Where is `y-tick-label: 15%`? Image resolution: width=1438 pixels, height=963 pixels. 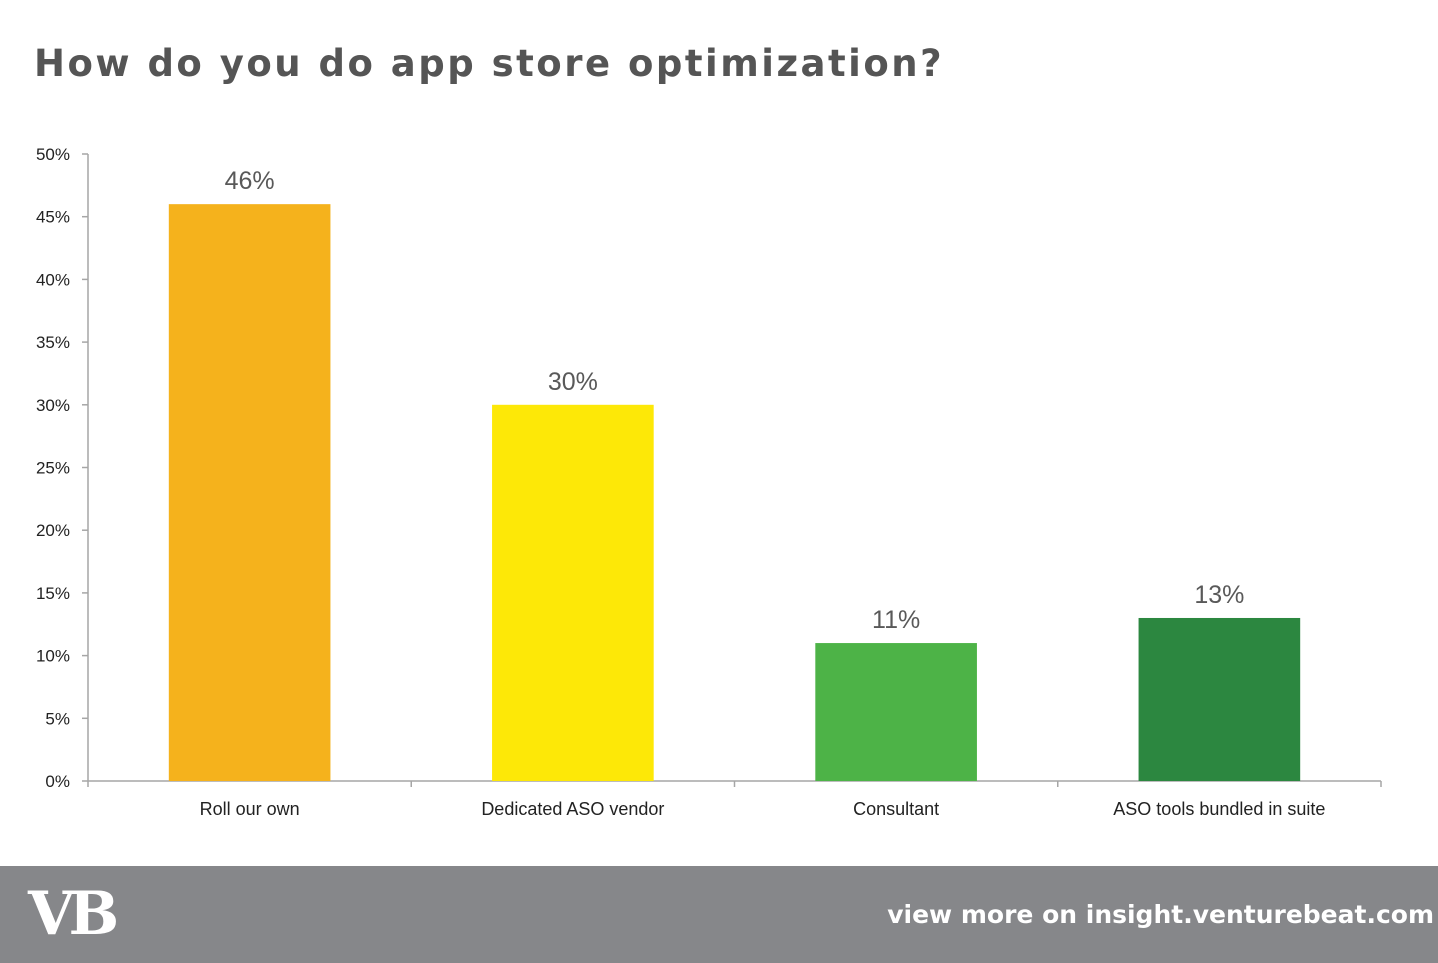
y-tick-label: 15% is located at coordinates (53, 593).